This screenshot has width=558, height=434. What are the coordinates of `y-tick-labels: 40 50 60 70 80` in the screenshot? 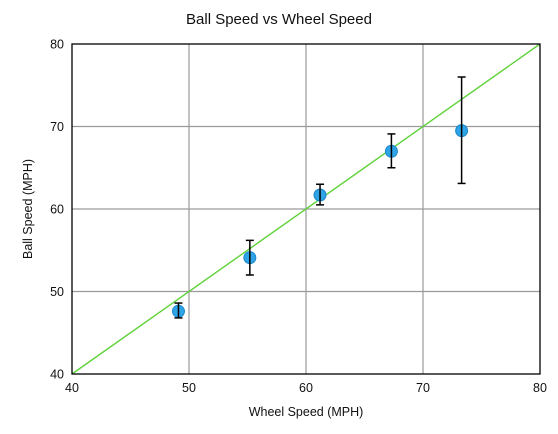 It's located at (57, 210).